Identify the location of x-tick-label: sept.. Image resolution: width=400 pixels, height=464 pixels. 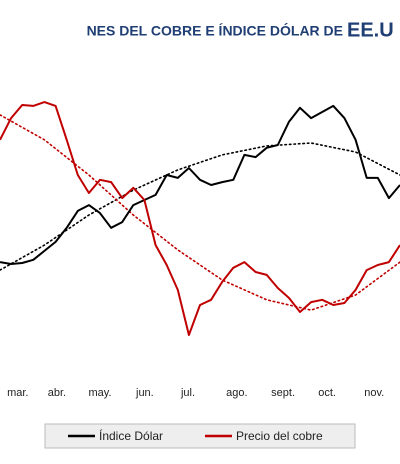
(283, 393).